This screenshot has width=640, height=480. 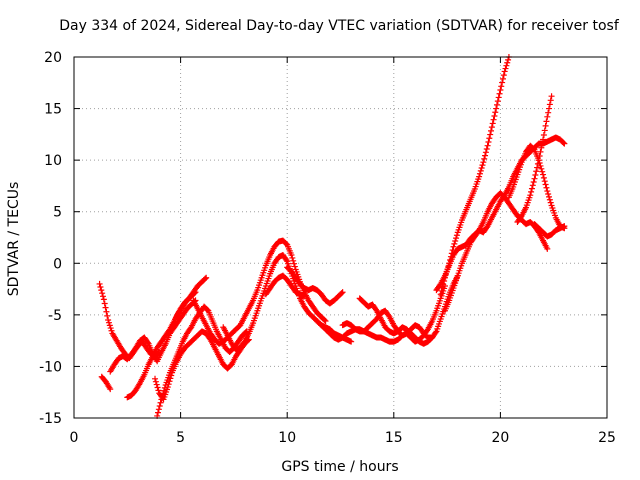 What do you see at coordinates (339, 467) in the screenshot?
I see `x-axis-label: GPS time / hours` at bounding box center [339, 467].